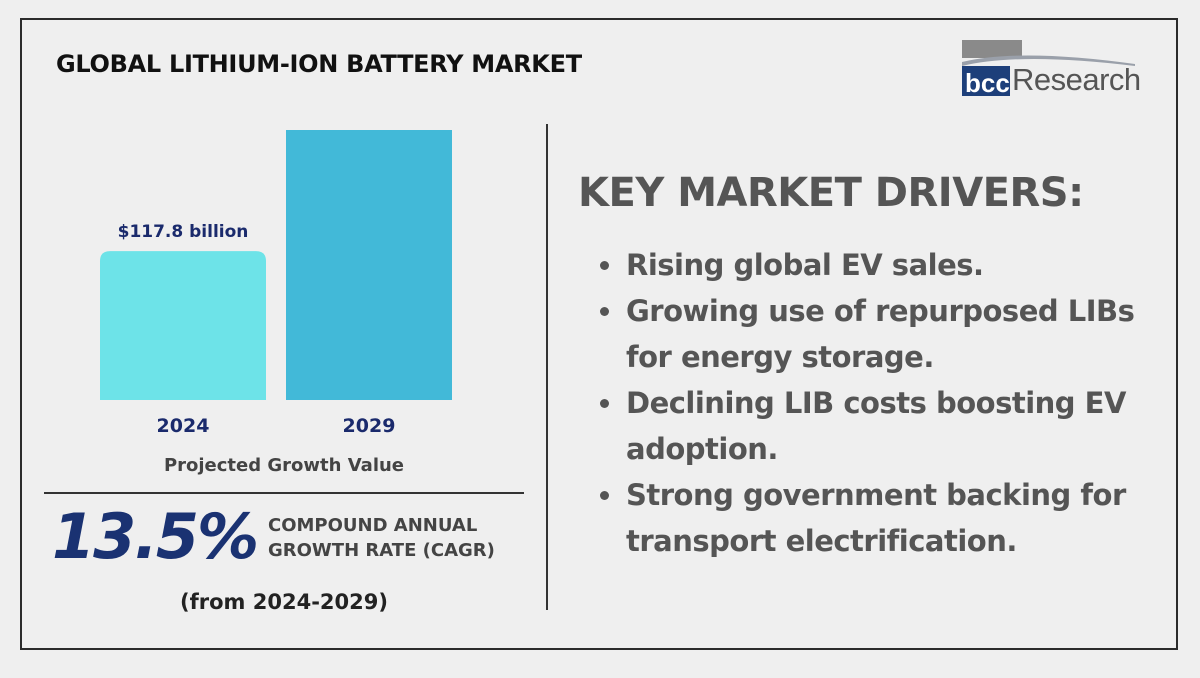 This screenshot has width=1200, height=678. I want to click on bcc-research-logo: bcc, so click(1048, 69).